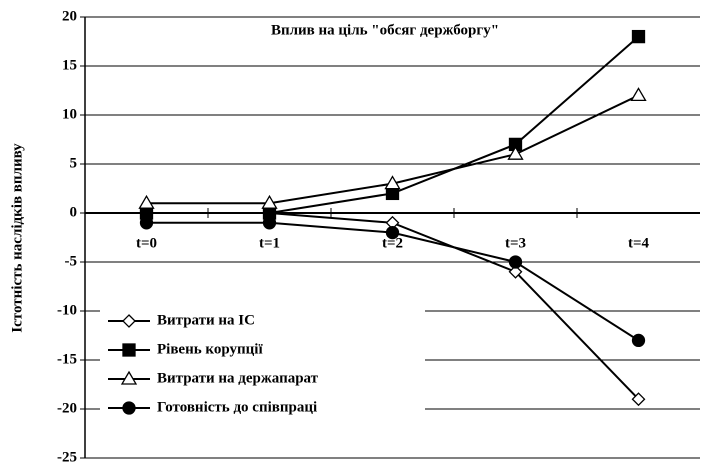  I want to click on y-tick-label: -20, so click(67, 408).